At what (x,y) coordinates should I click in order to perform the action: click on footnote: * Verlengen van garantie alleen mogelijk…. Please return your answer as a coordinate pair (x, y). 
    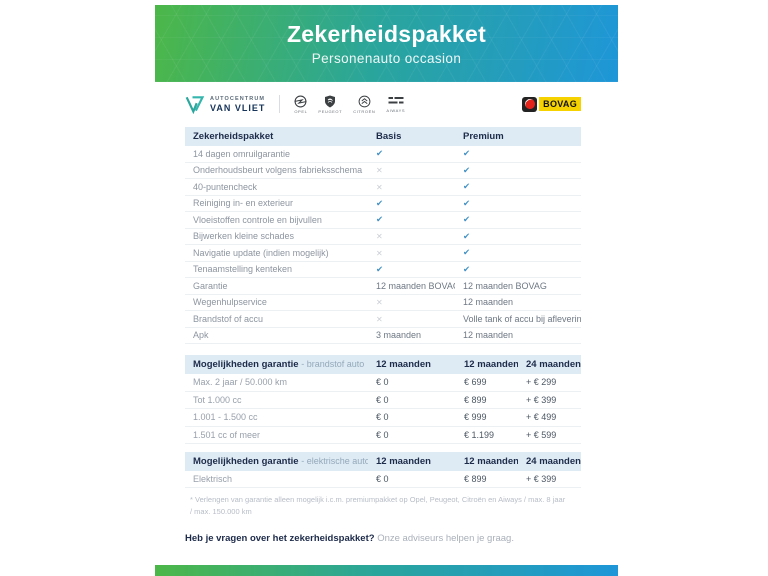
    Looking at the image, I should click on (378, 505).